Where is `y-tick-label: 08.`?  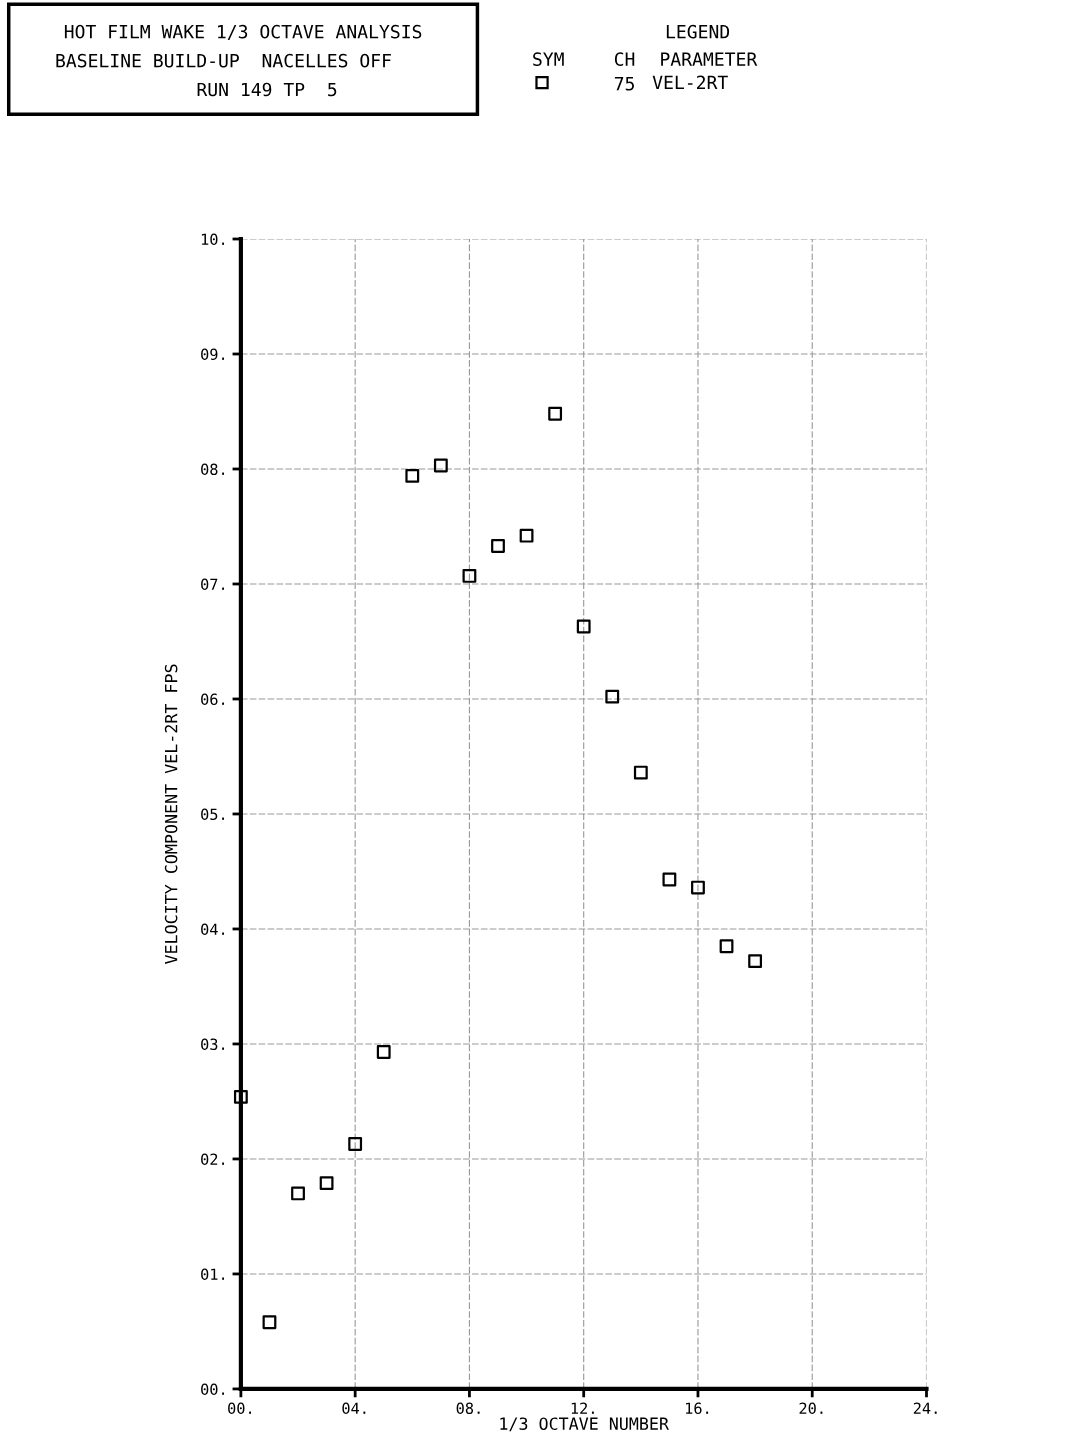
y-tick-label: 08. is located at coordinates (213, 469).